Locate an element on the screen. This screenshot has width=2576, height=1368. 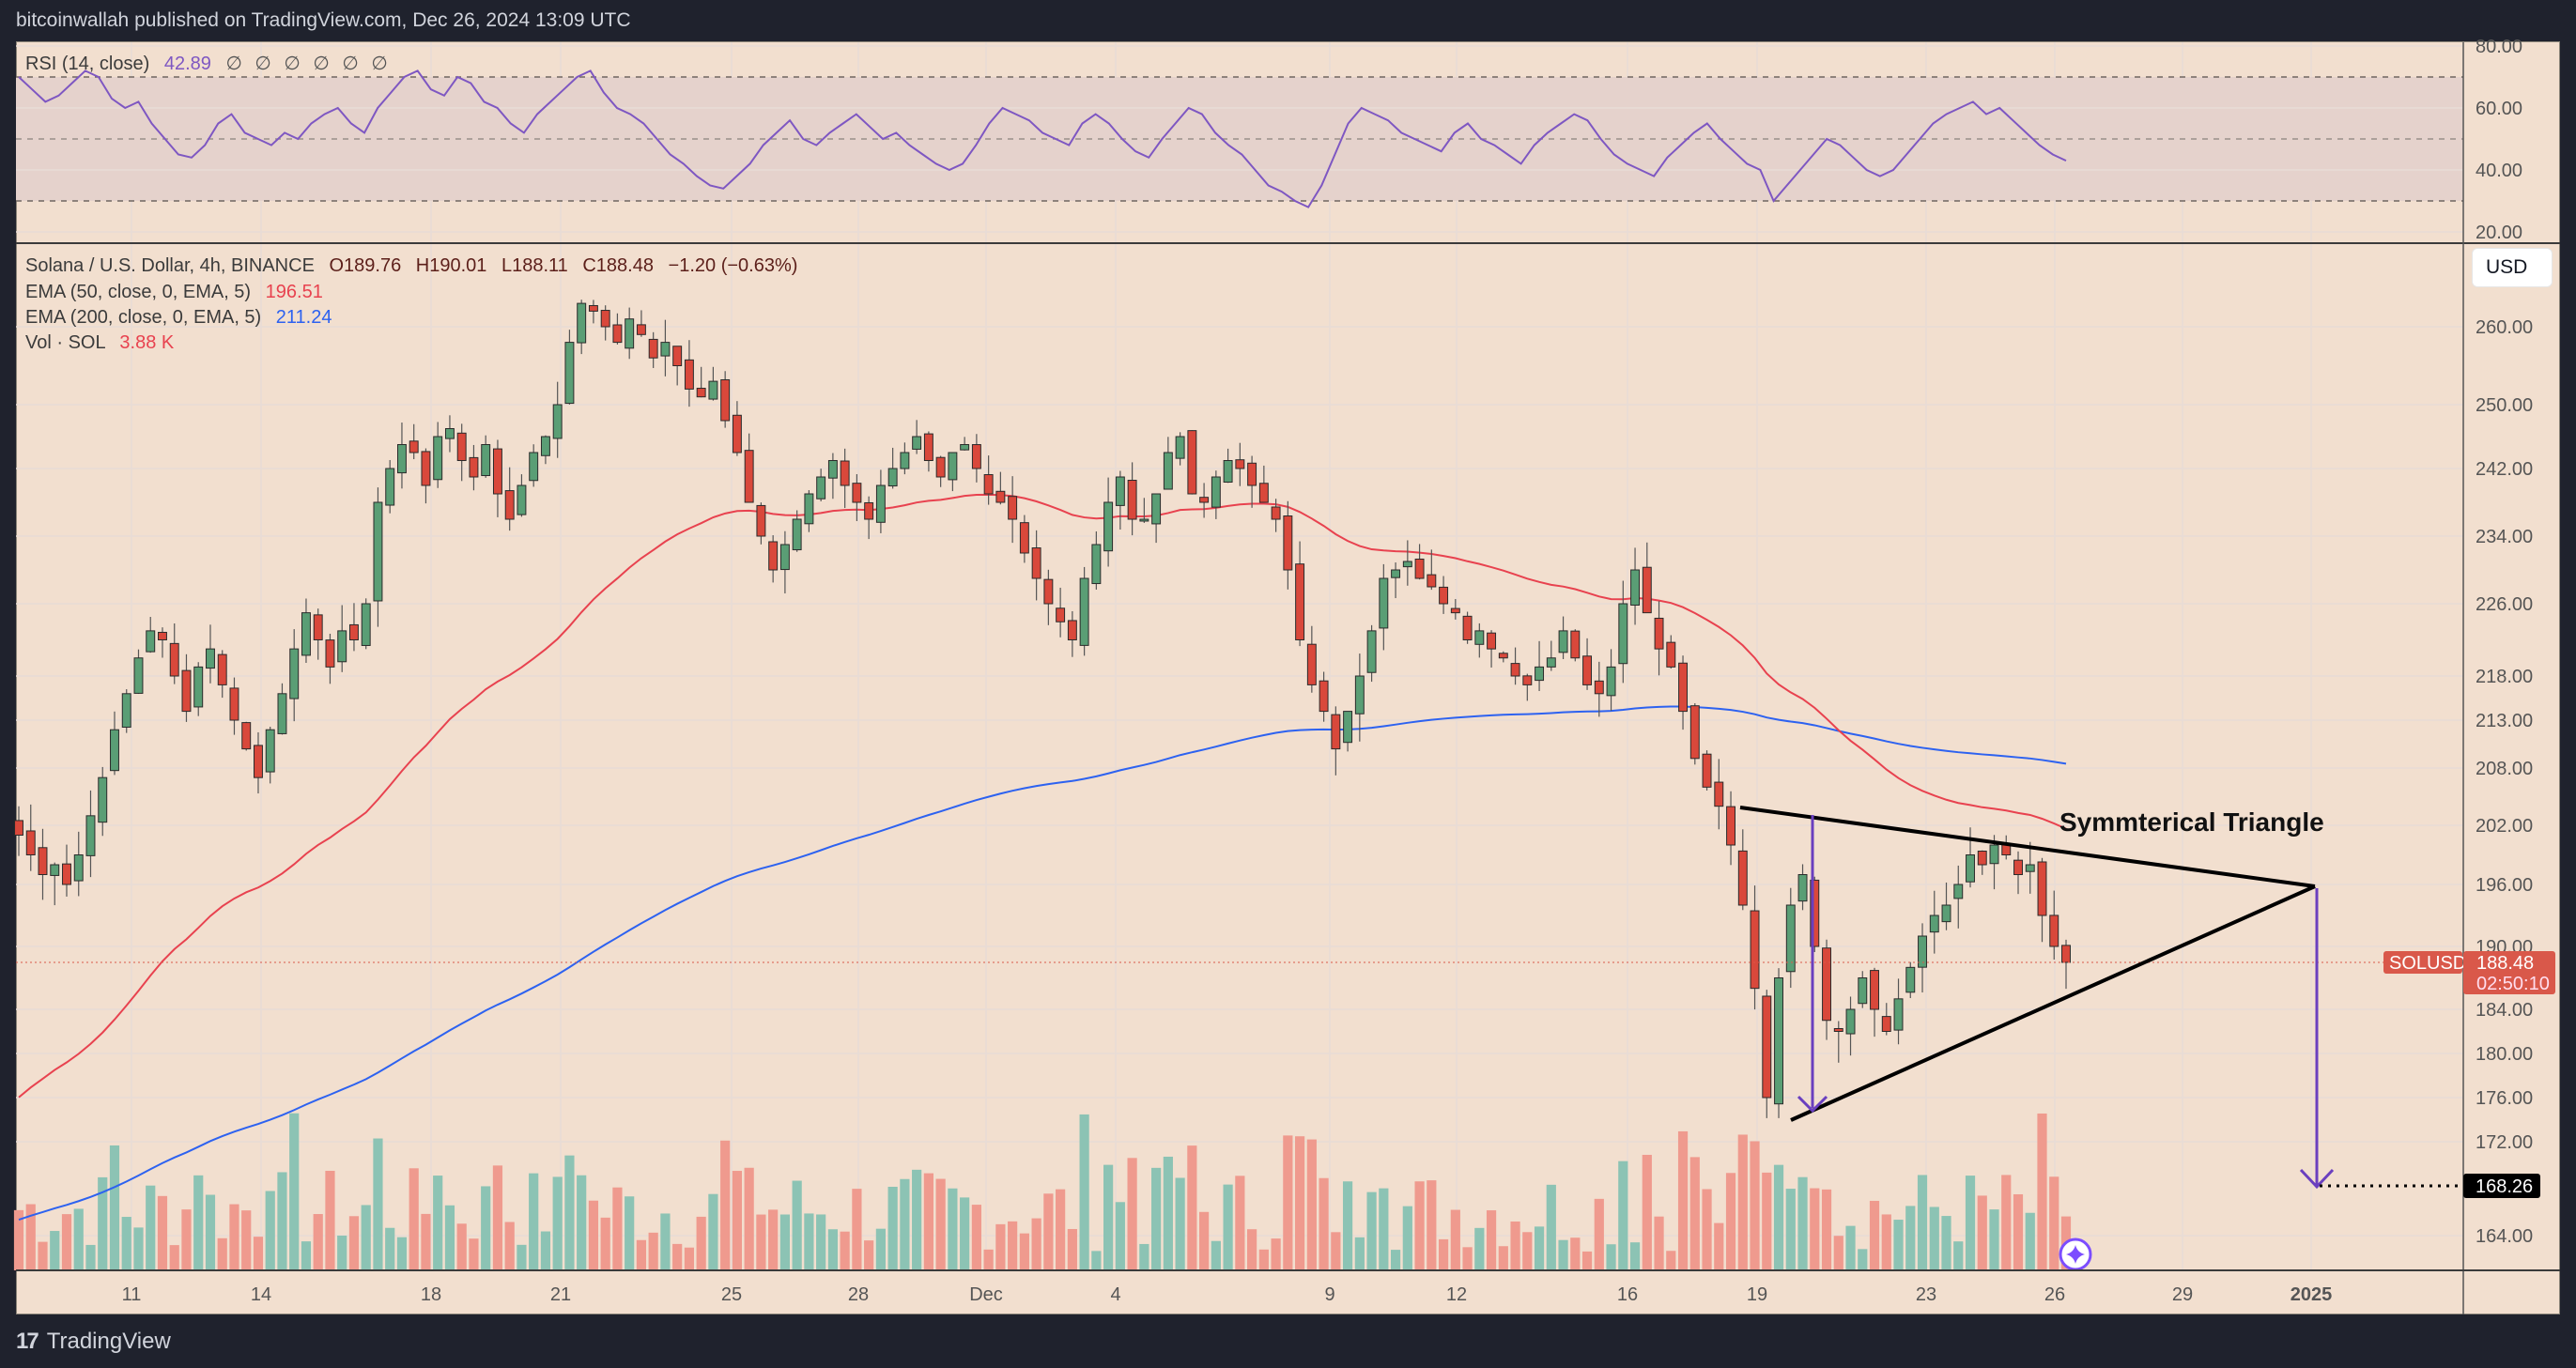
volume-legend: Vol · SOL 3.88 K is located at coordinates (99, 343).